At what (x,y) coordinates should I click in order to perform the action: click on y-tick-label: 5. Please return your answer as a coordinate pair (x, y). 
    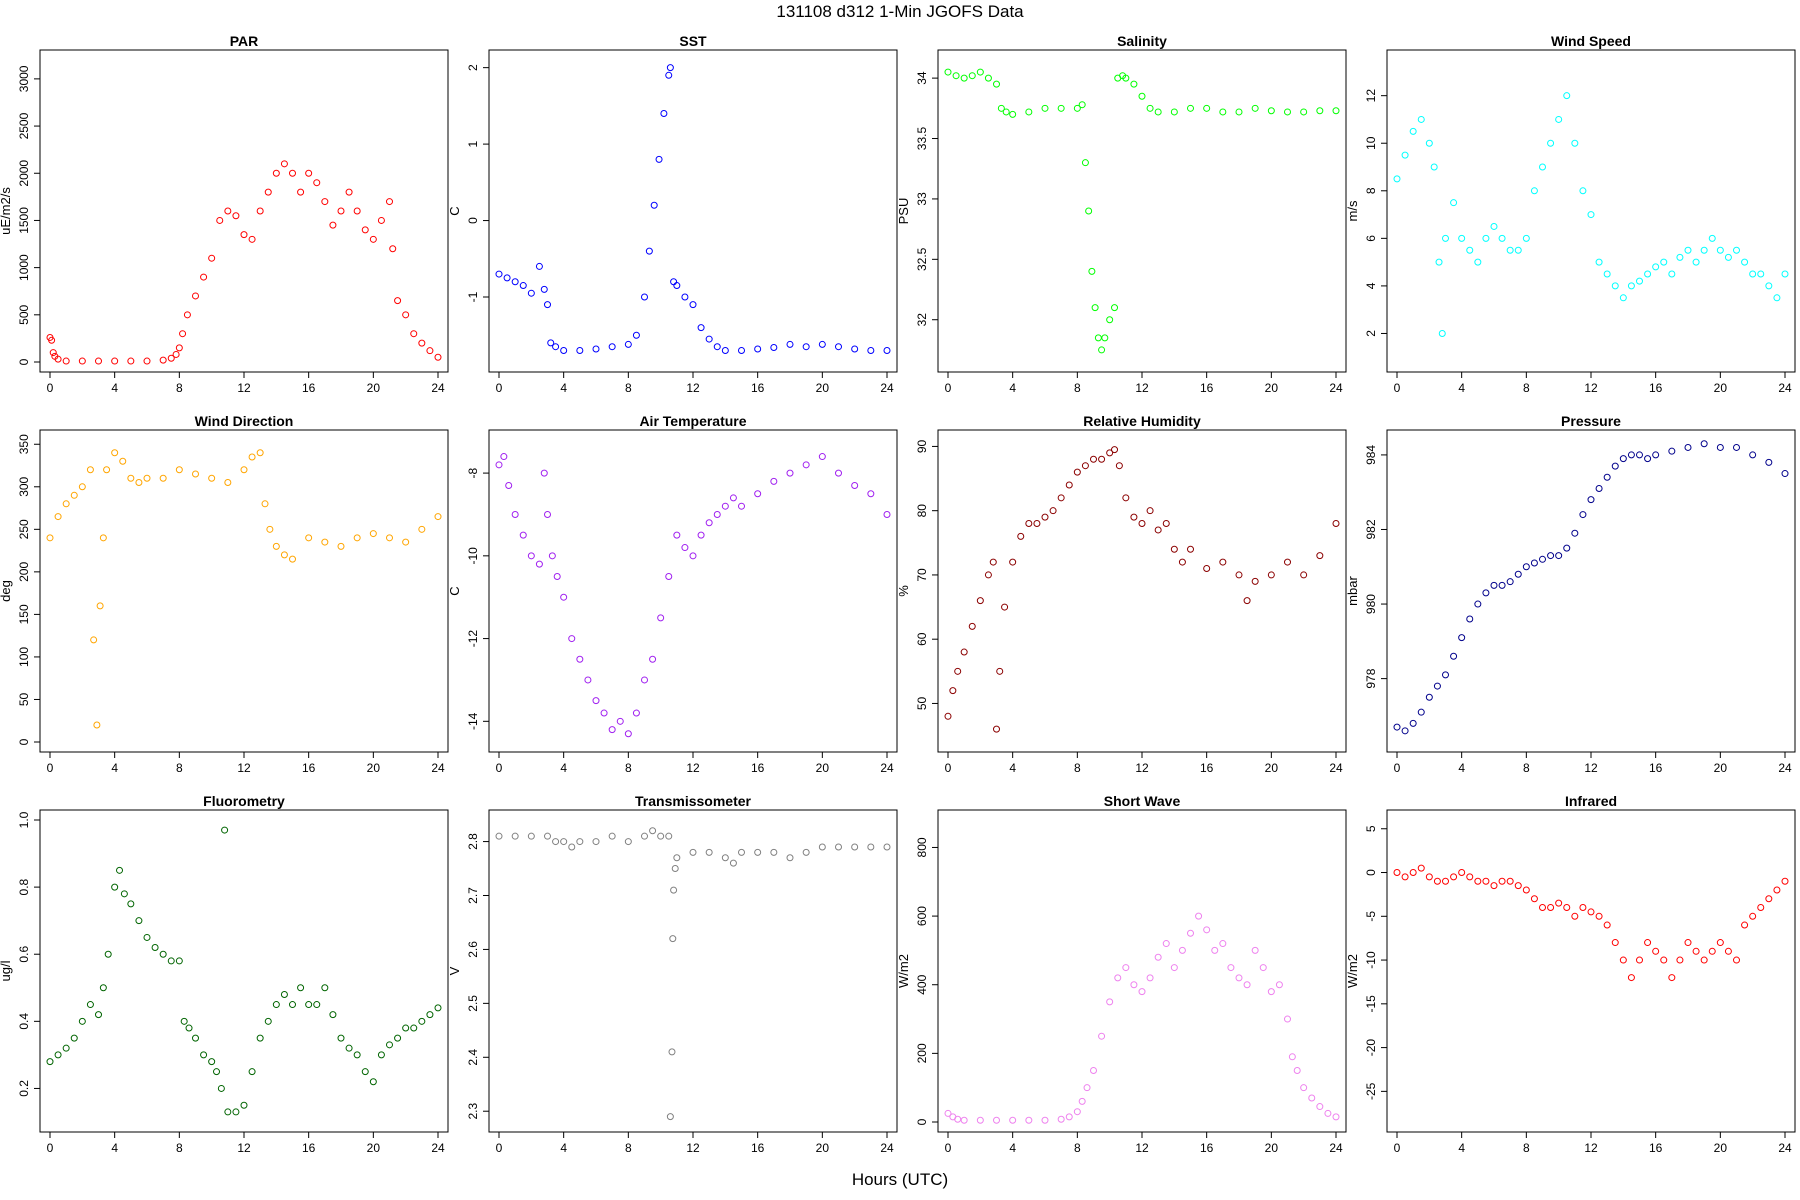
    Looking at the image, I should click on (1371, 828).